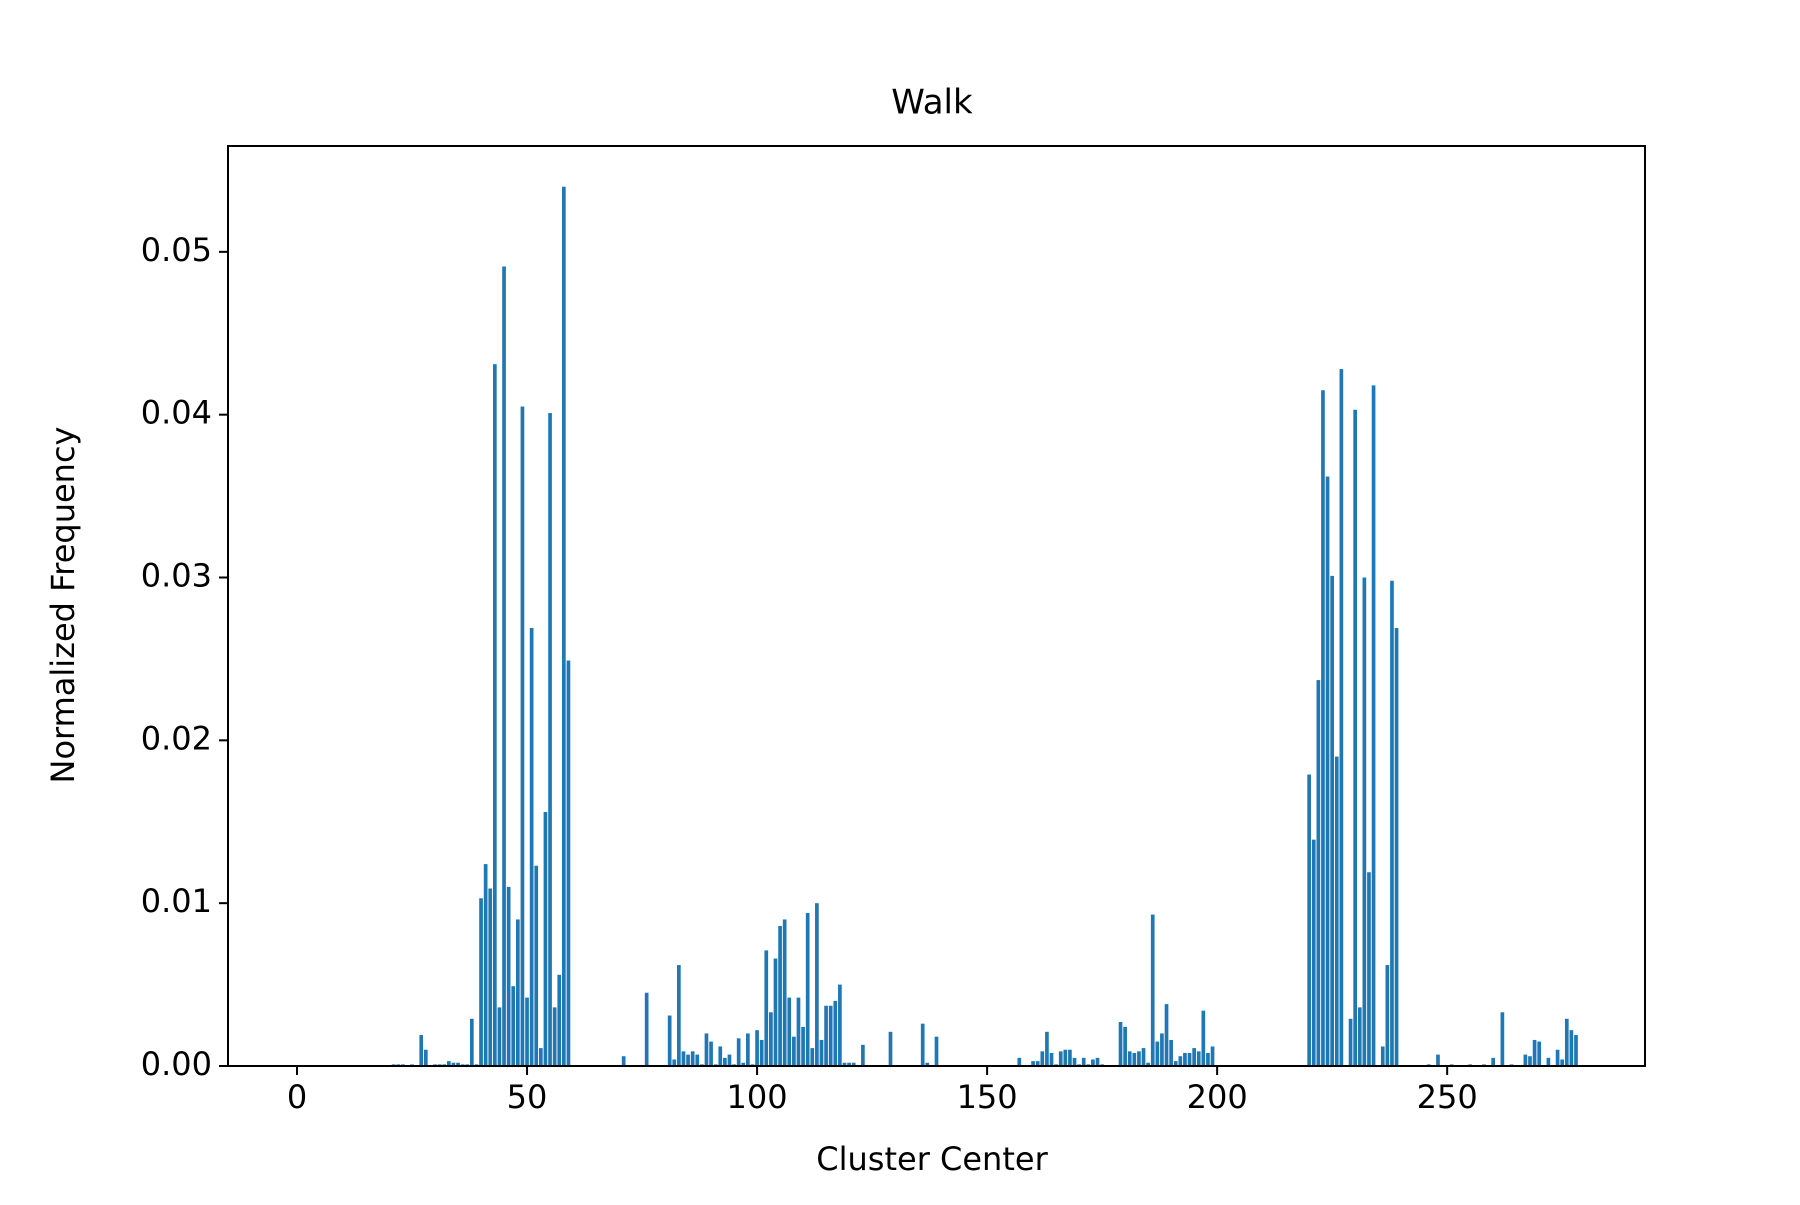 The height and width of the screenshot is (1205, 1800). I want to click on y-tick-label: 0.01, so click(176, 901).